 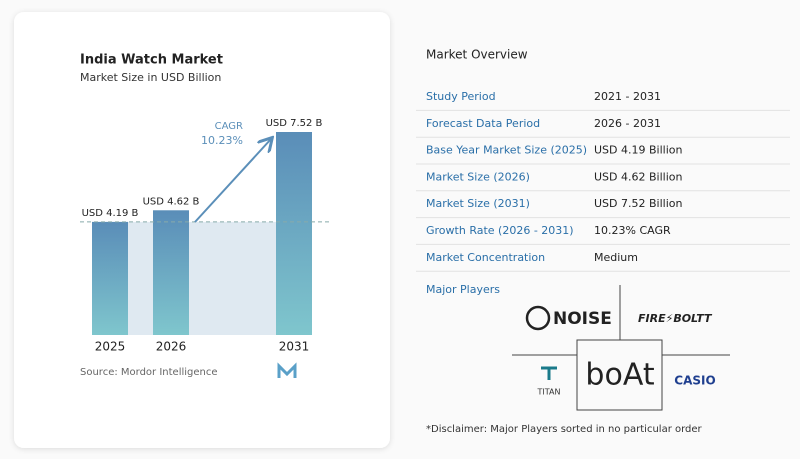 I want to click on row-label: Growth Rate (2026 - 2031), so click(x=500, y=230).